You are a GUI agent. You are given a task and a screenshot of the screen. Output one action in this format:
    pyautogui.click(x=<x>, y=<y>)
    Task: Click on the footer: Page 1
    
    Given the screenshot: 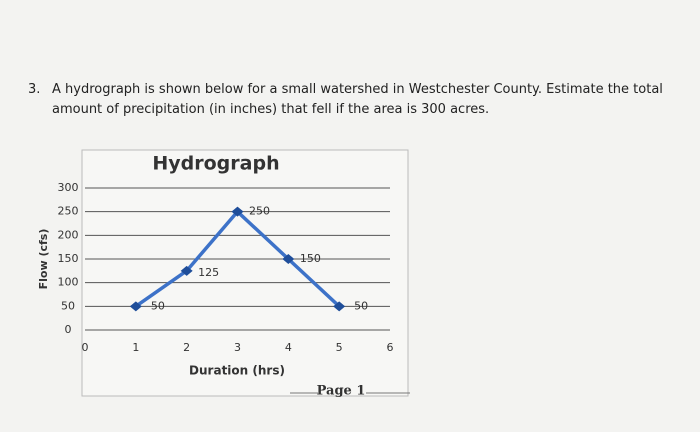 What is the action you would take?
    pyautogui.click(x=341, y=391)
    